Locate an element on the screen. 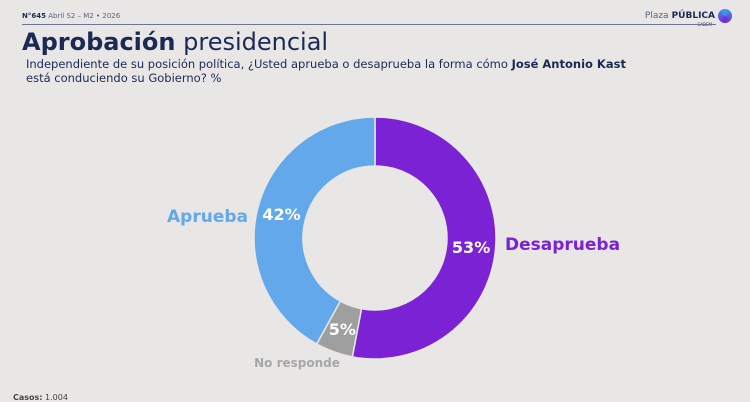 The width and height of the screenshot is (750, 402). slice-desaprueba is located at coordinates (424, 238).